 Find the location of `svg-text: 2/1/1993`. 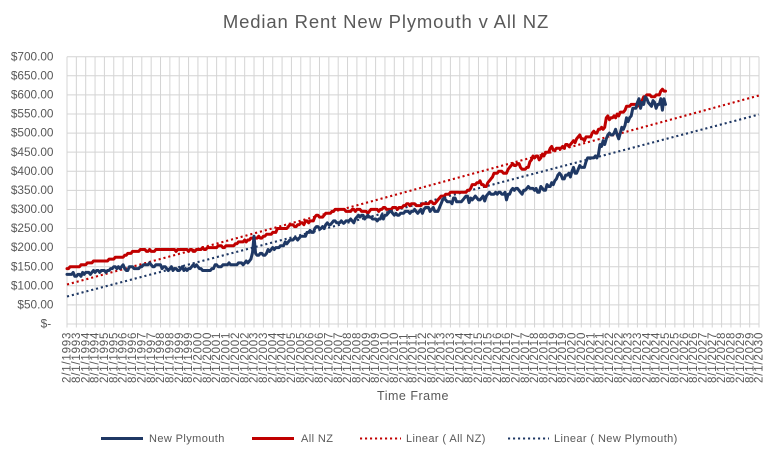

svg-text: 2/1/1993 is located at coordinates (68, 357).